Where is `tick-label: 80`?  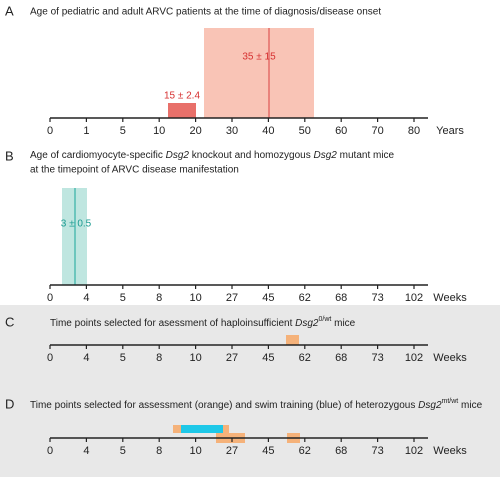 tick-label: 80 is located at coordinates (414, 131).